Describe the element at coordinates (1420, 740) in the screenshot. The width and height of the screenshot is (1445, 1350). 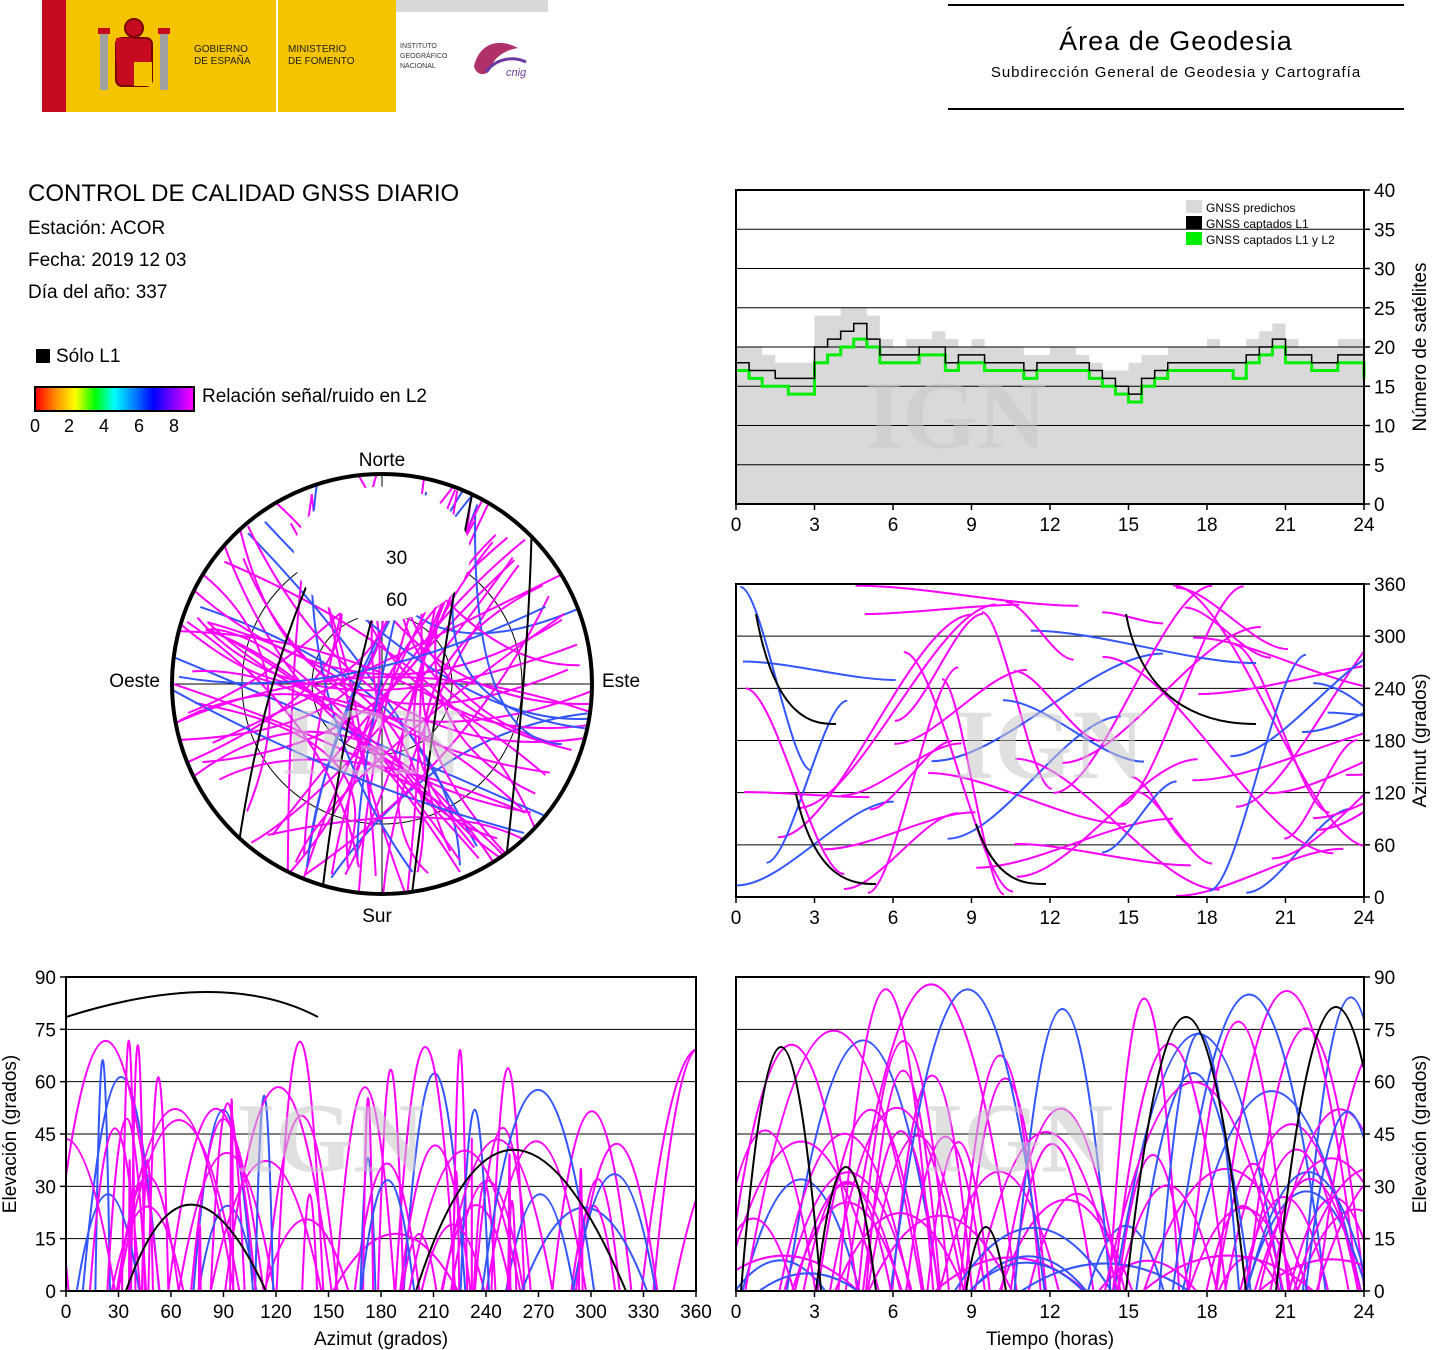
I see `y-axis-label: Azimut (grados)` at that location.